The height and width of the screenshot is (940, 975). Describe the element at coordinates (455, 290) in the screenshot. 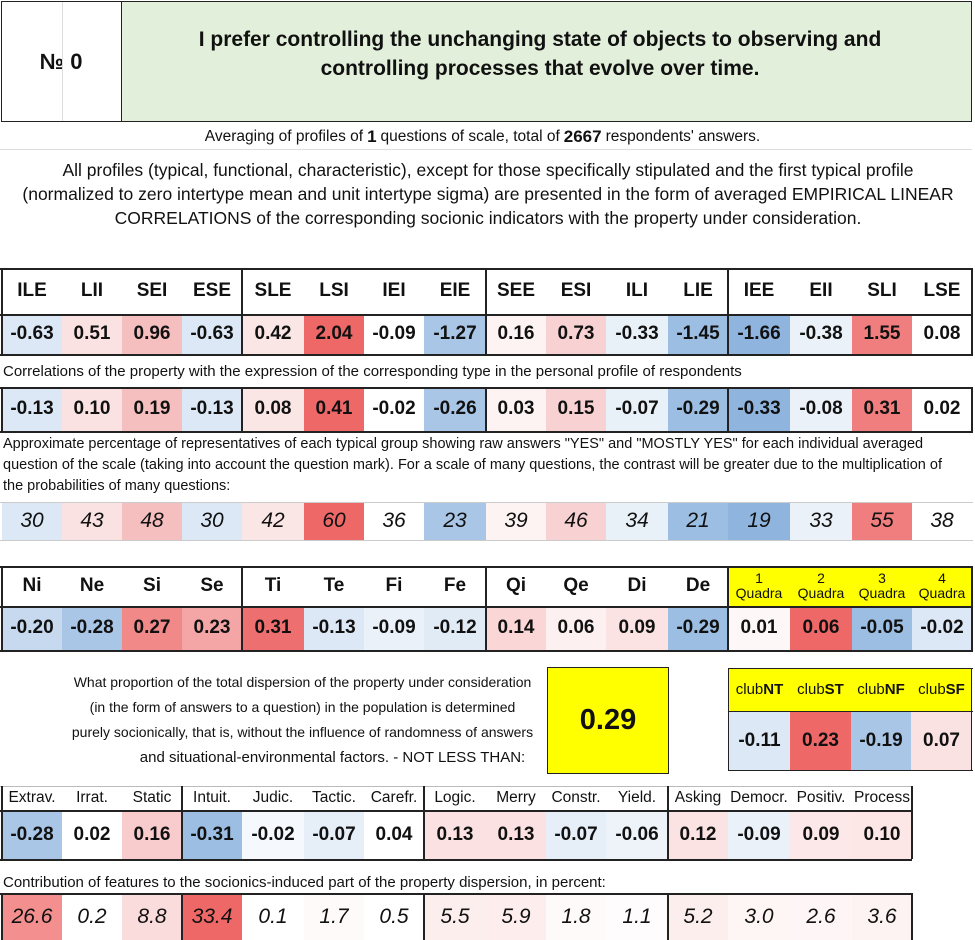

I see `type-label: EIE` at that location.